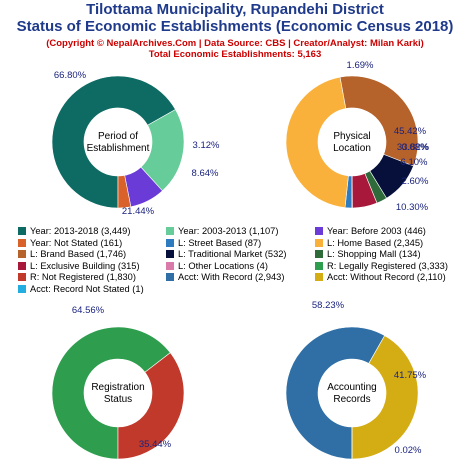  I want to click on legend-label: Year: 2013-2018 (3,449), so click(80, 231).